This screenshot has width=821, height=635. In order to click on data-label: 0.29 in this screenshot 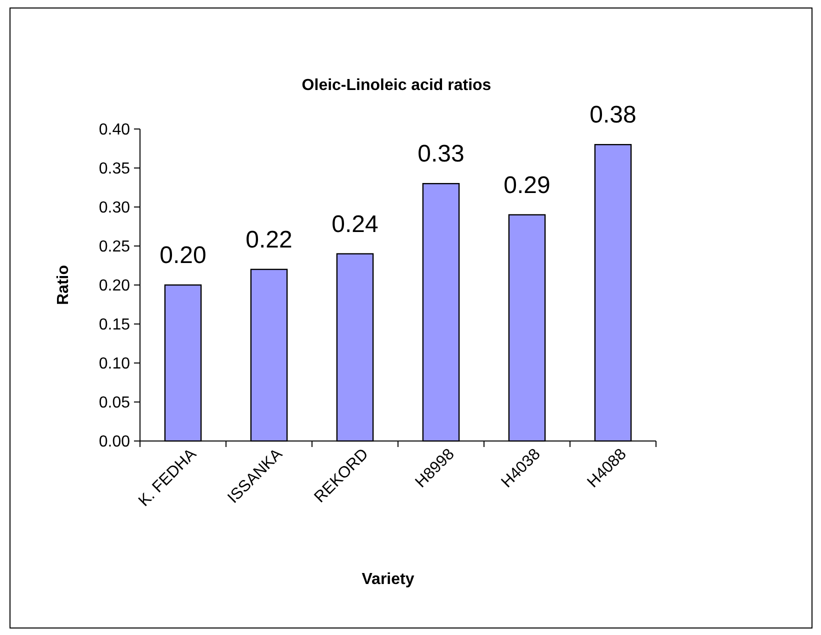, I will do `click(527, 185)`.